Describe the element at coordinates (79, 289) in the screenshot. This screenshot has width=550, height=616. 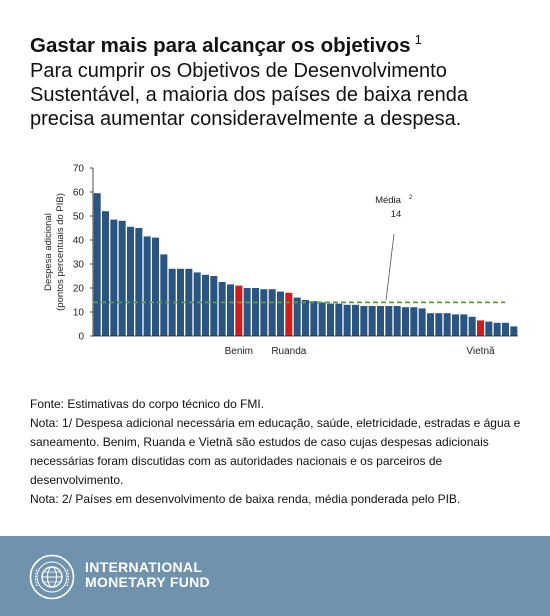
I see `y-tick-label: 20` at that location.